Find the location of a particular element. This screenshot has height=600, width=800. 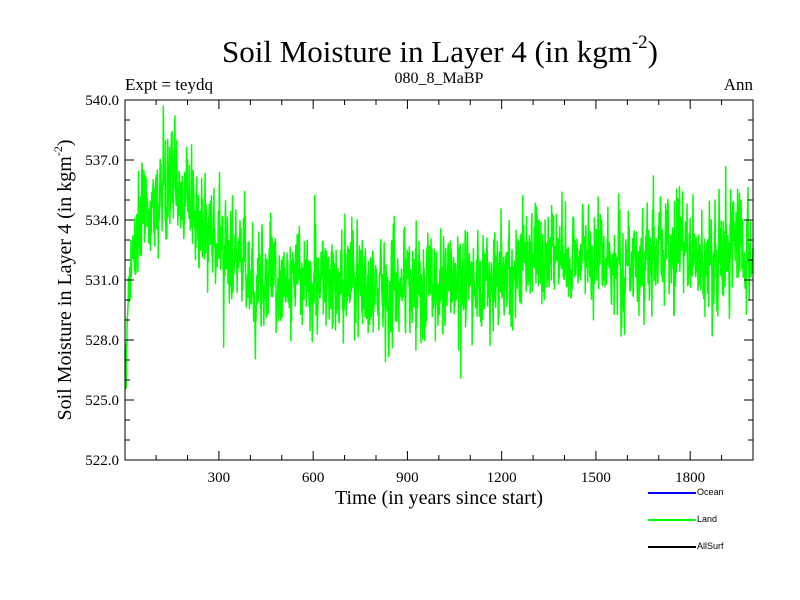

x-tick-label: 900 is located at coordinates (407, 478).